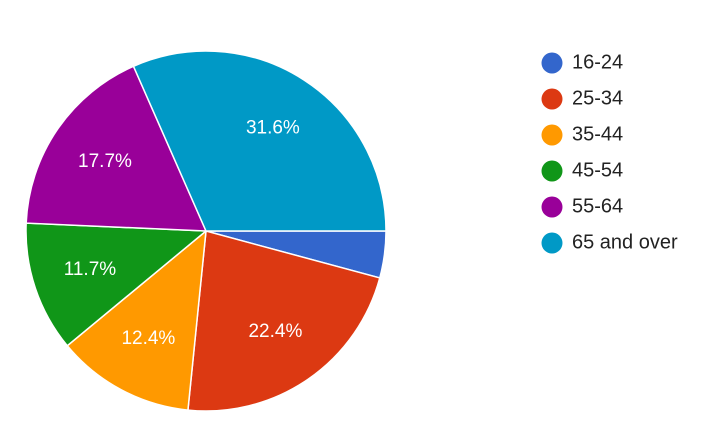 The height and width of the screenshot is (428, 710). Describe the element at coordinates (625, 242) in the screenshot. I see `legend-label: 65 and over` at that location.